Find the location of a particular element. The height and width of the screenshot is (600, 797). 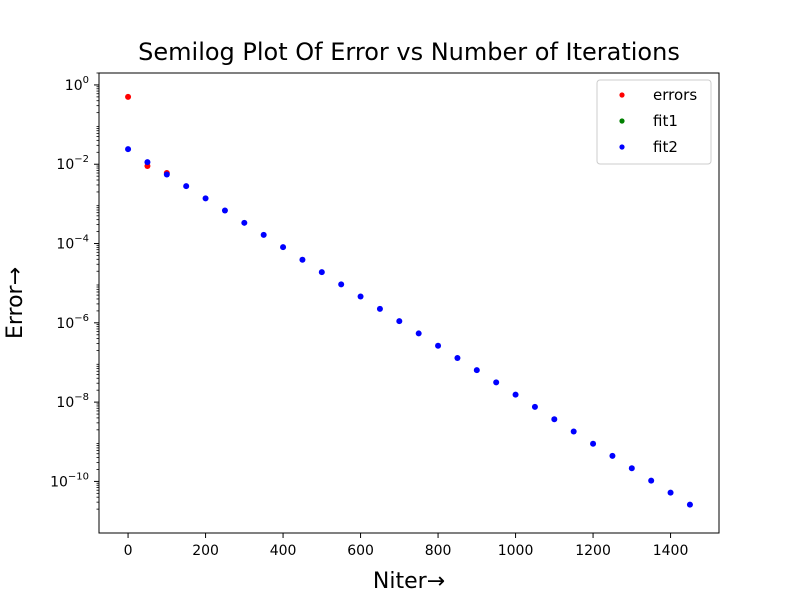

legend-marker-fit2 is located at coordinates (622, 147).